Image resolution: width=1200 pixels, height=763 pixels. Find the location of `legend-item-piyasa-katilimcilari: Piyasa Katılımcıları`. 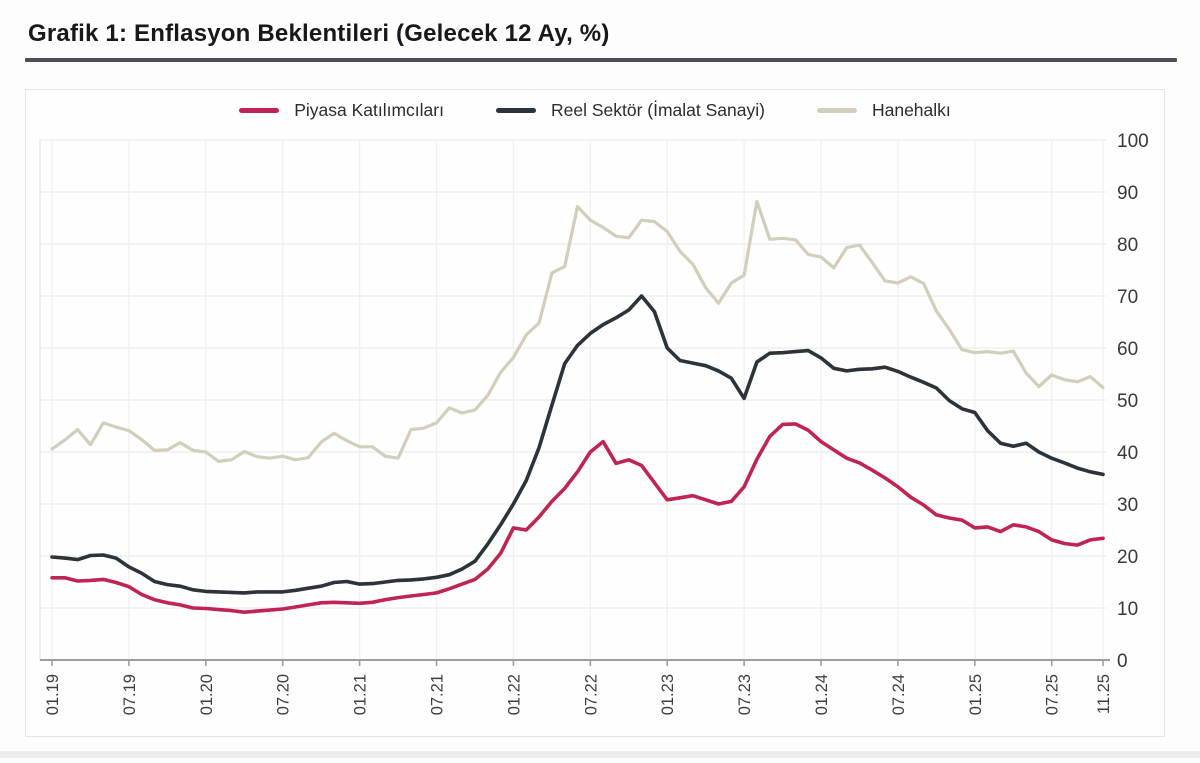

legend-item-piyasa-katilimcilari: Piyasa Katılımcıları is located at coordinates (341, 110).